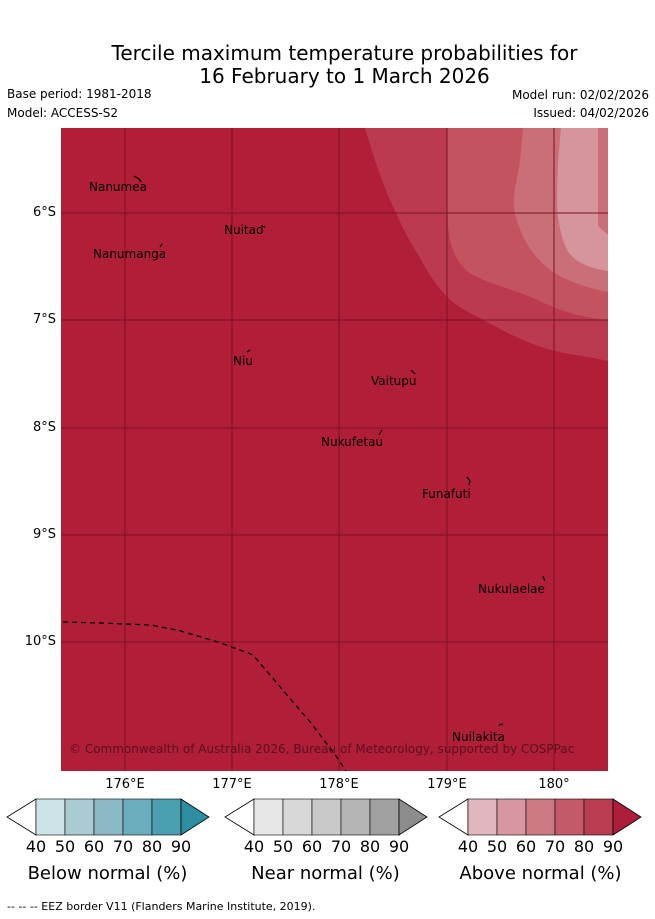  I want to click on near-tick: 40, so click(254, 846).